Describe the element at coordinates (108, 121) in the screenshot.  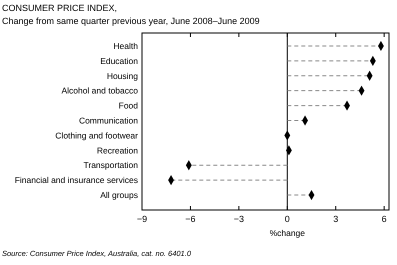
I see `y-tick-label: Communication` at that location.